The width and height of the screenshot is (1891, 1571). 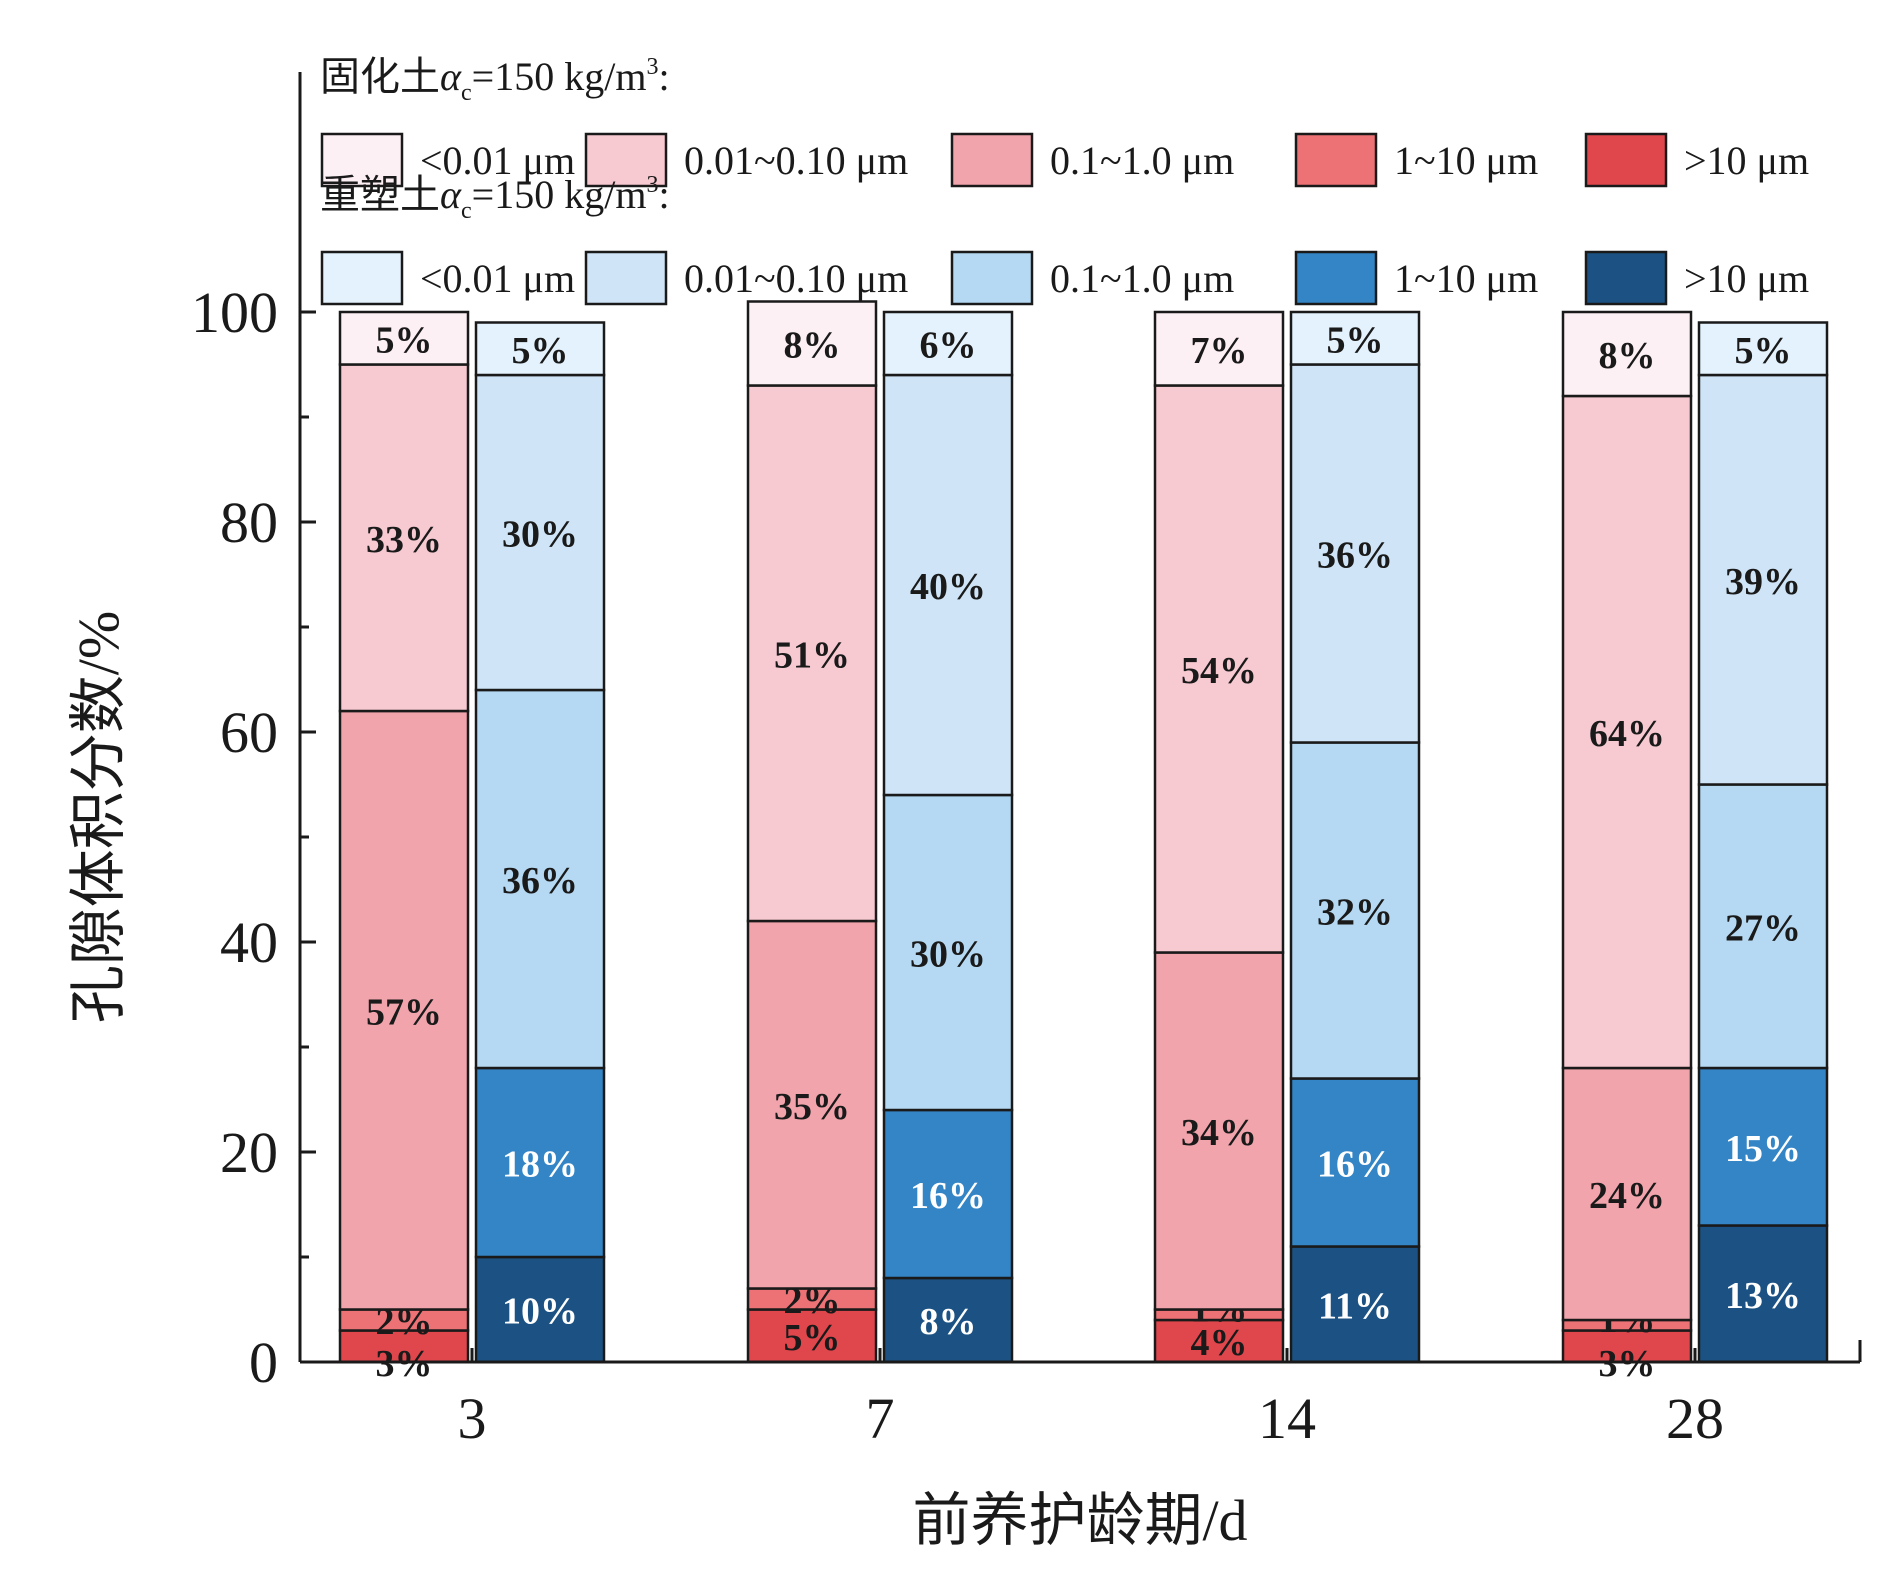 I want to click on data-label: 24%, so click(x=1627, y=1196).